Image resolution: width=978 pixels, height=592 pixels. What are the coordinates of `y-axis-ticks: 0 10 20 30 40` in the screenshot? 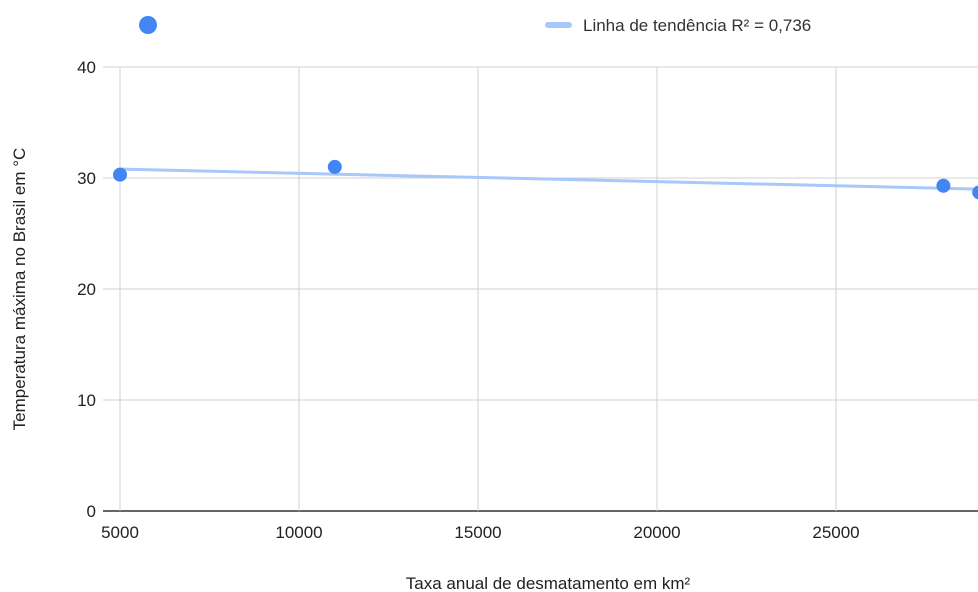 It's located at (86, 289).